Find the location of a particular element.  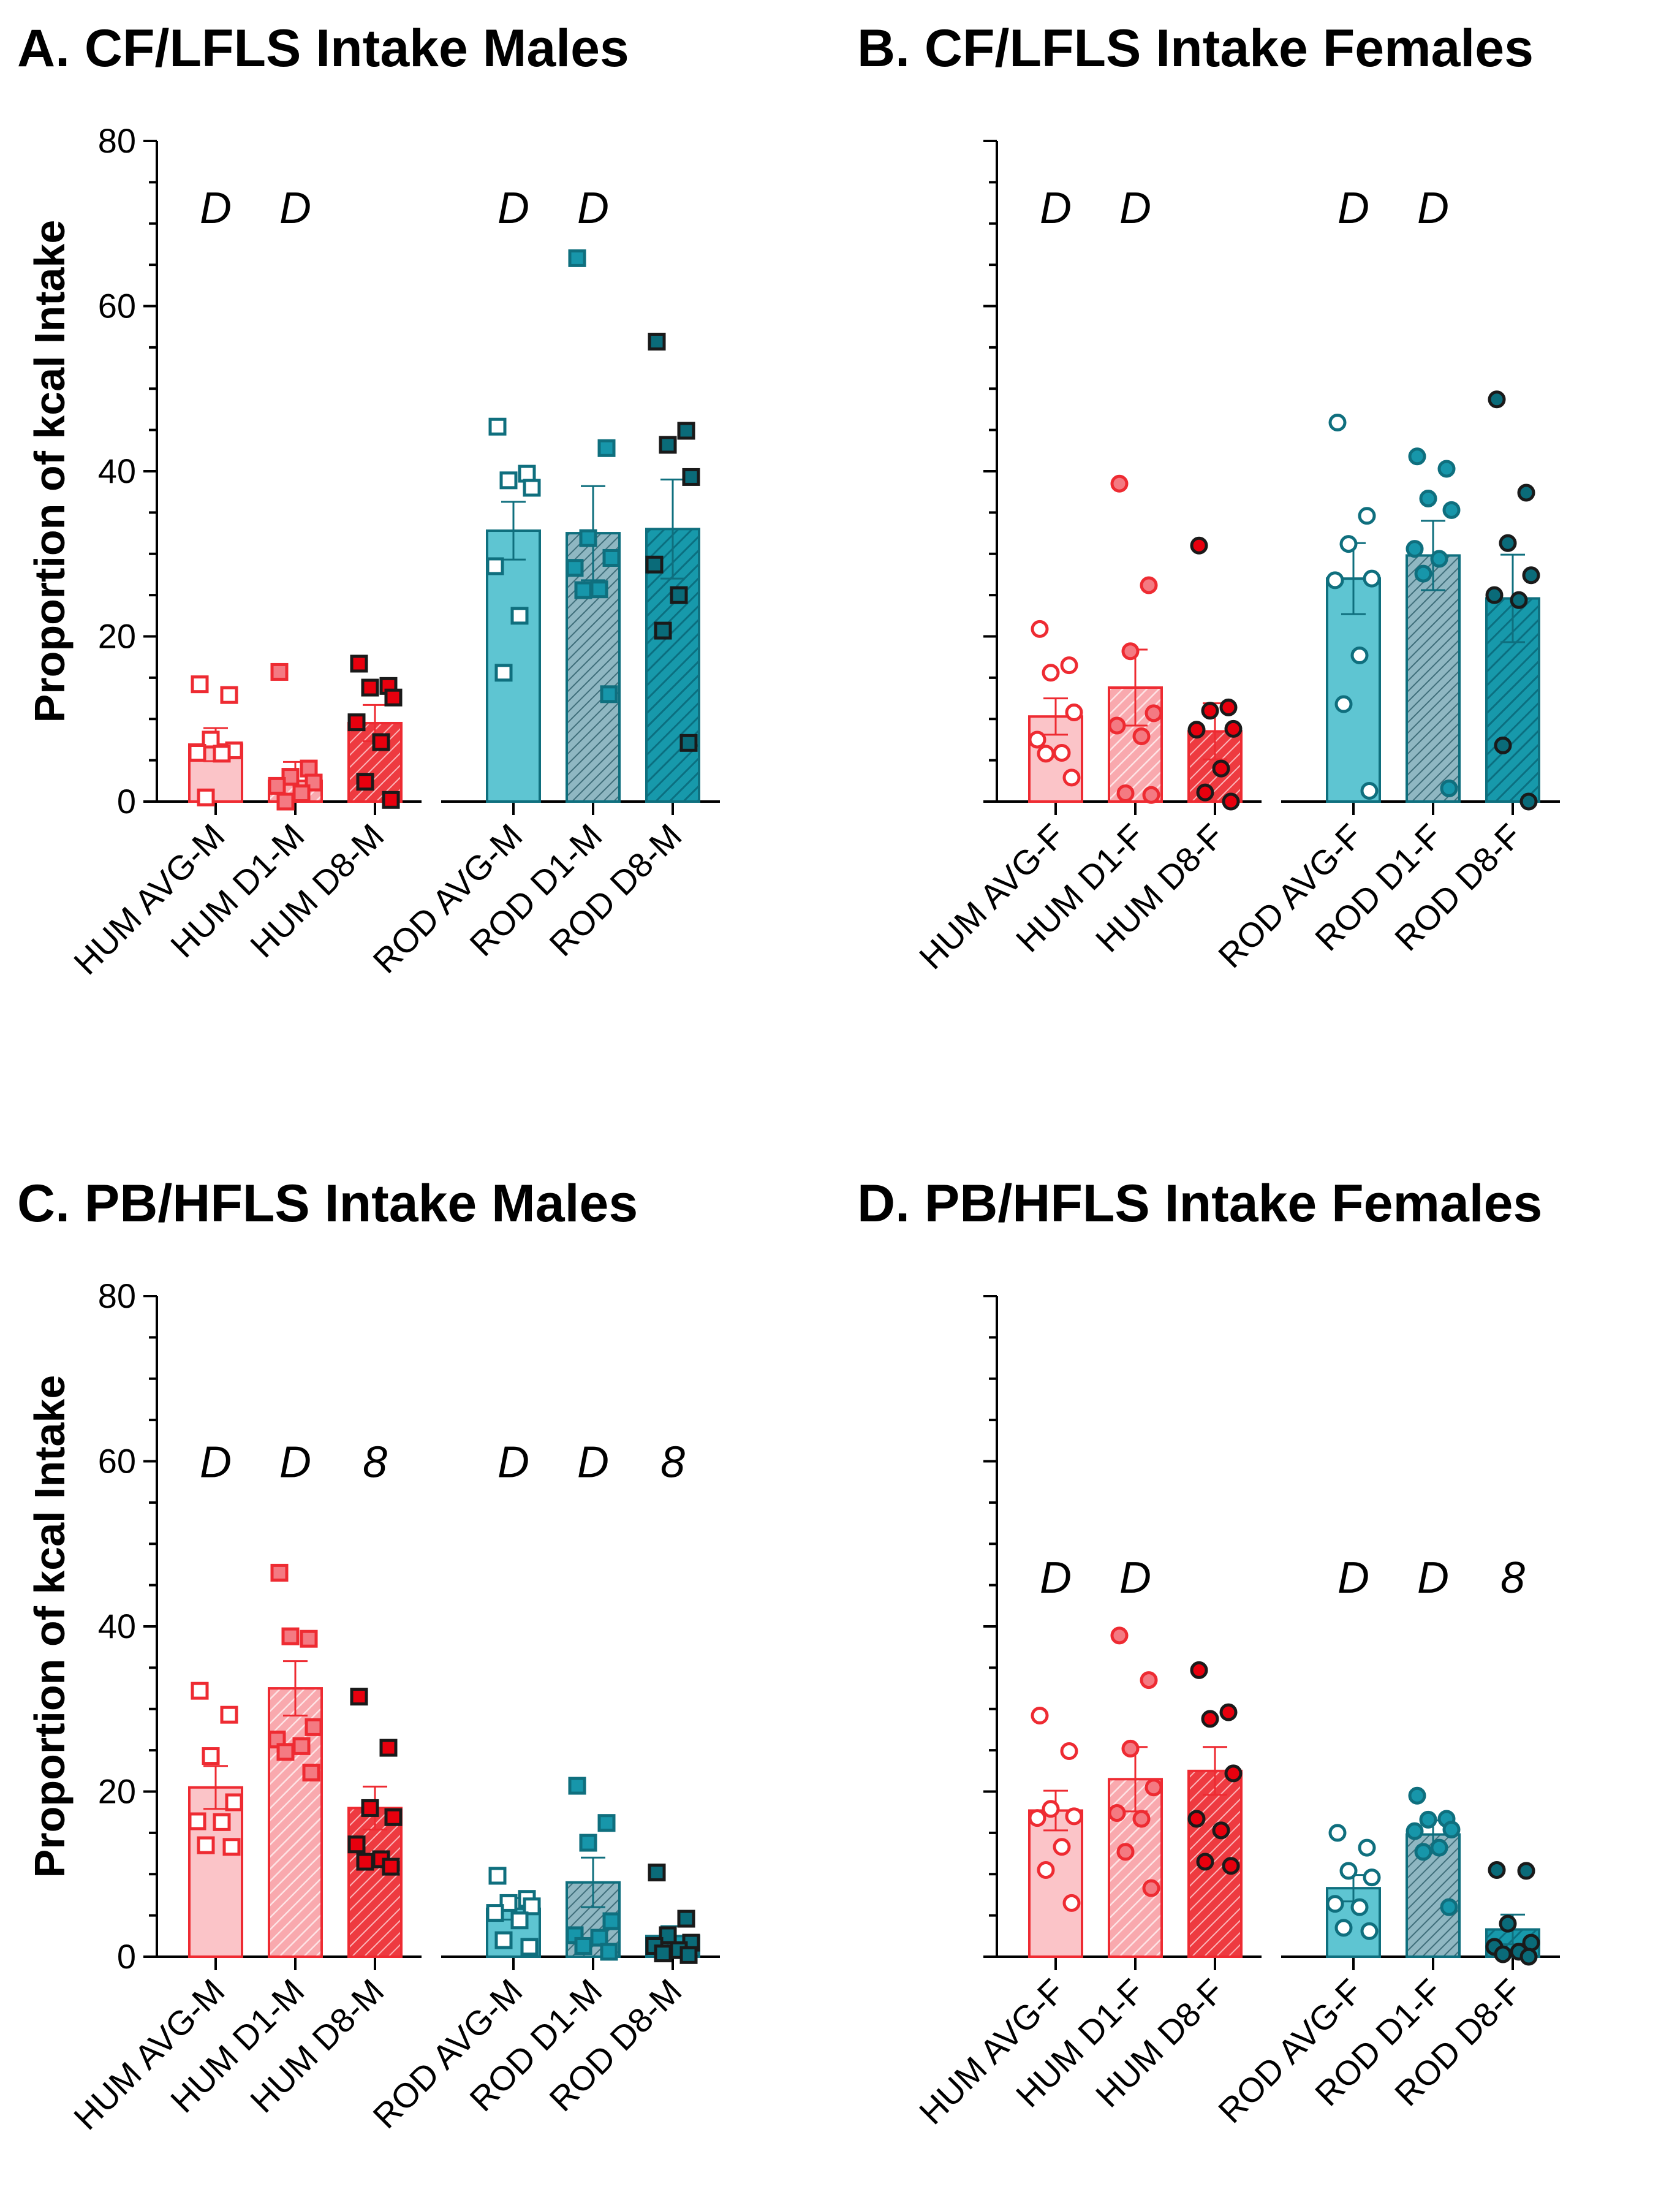

panel-title-d: D. PB/HFLS Intake Females is located at coordinates (1200, 1203).